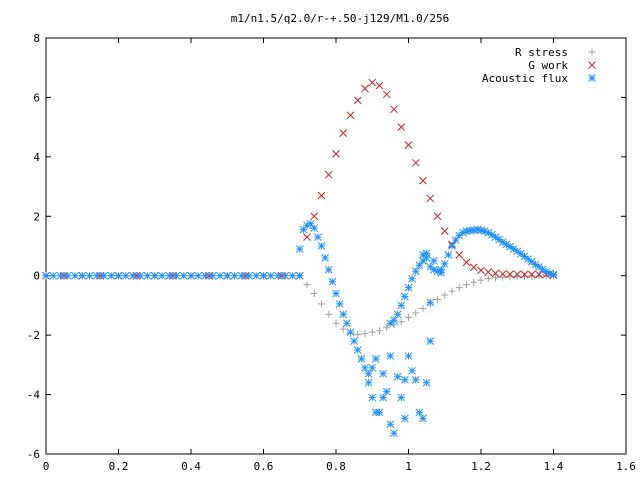  Describe the element at coordinates (548, 65) in the screenshot. I see `legend-label: G work` at that location.